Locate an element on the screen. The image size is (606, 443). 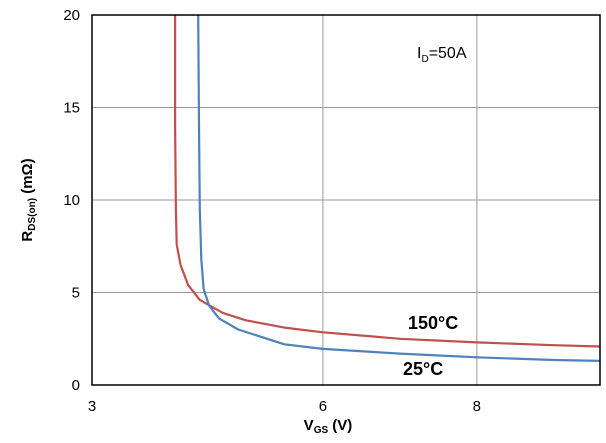
x-axis-title: VGS (V) is located at coordinates (328, 426).